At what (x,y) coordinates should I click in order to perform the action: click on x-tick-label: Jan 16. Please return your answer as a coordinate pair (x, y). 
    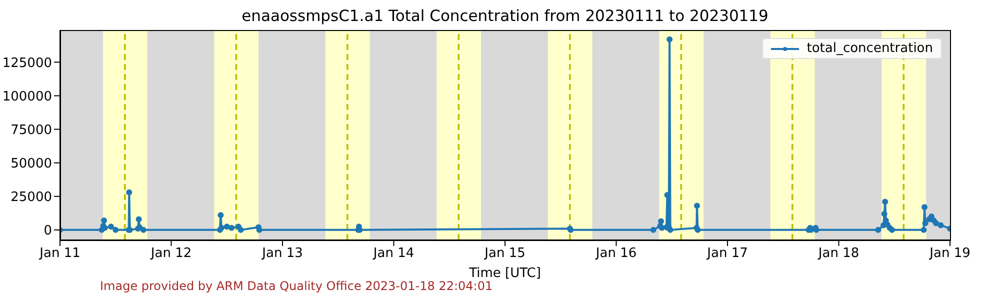
    Looking at the image, I should click on (615, 254).